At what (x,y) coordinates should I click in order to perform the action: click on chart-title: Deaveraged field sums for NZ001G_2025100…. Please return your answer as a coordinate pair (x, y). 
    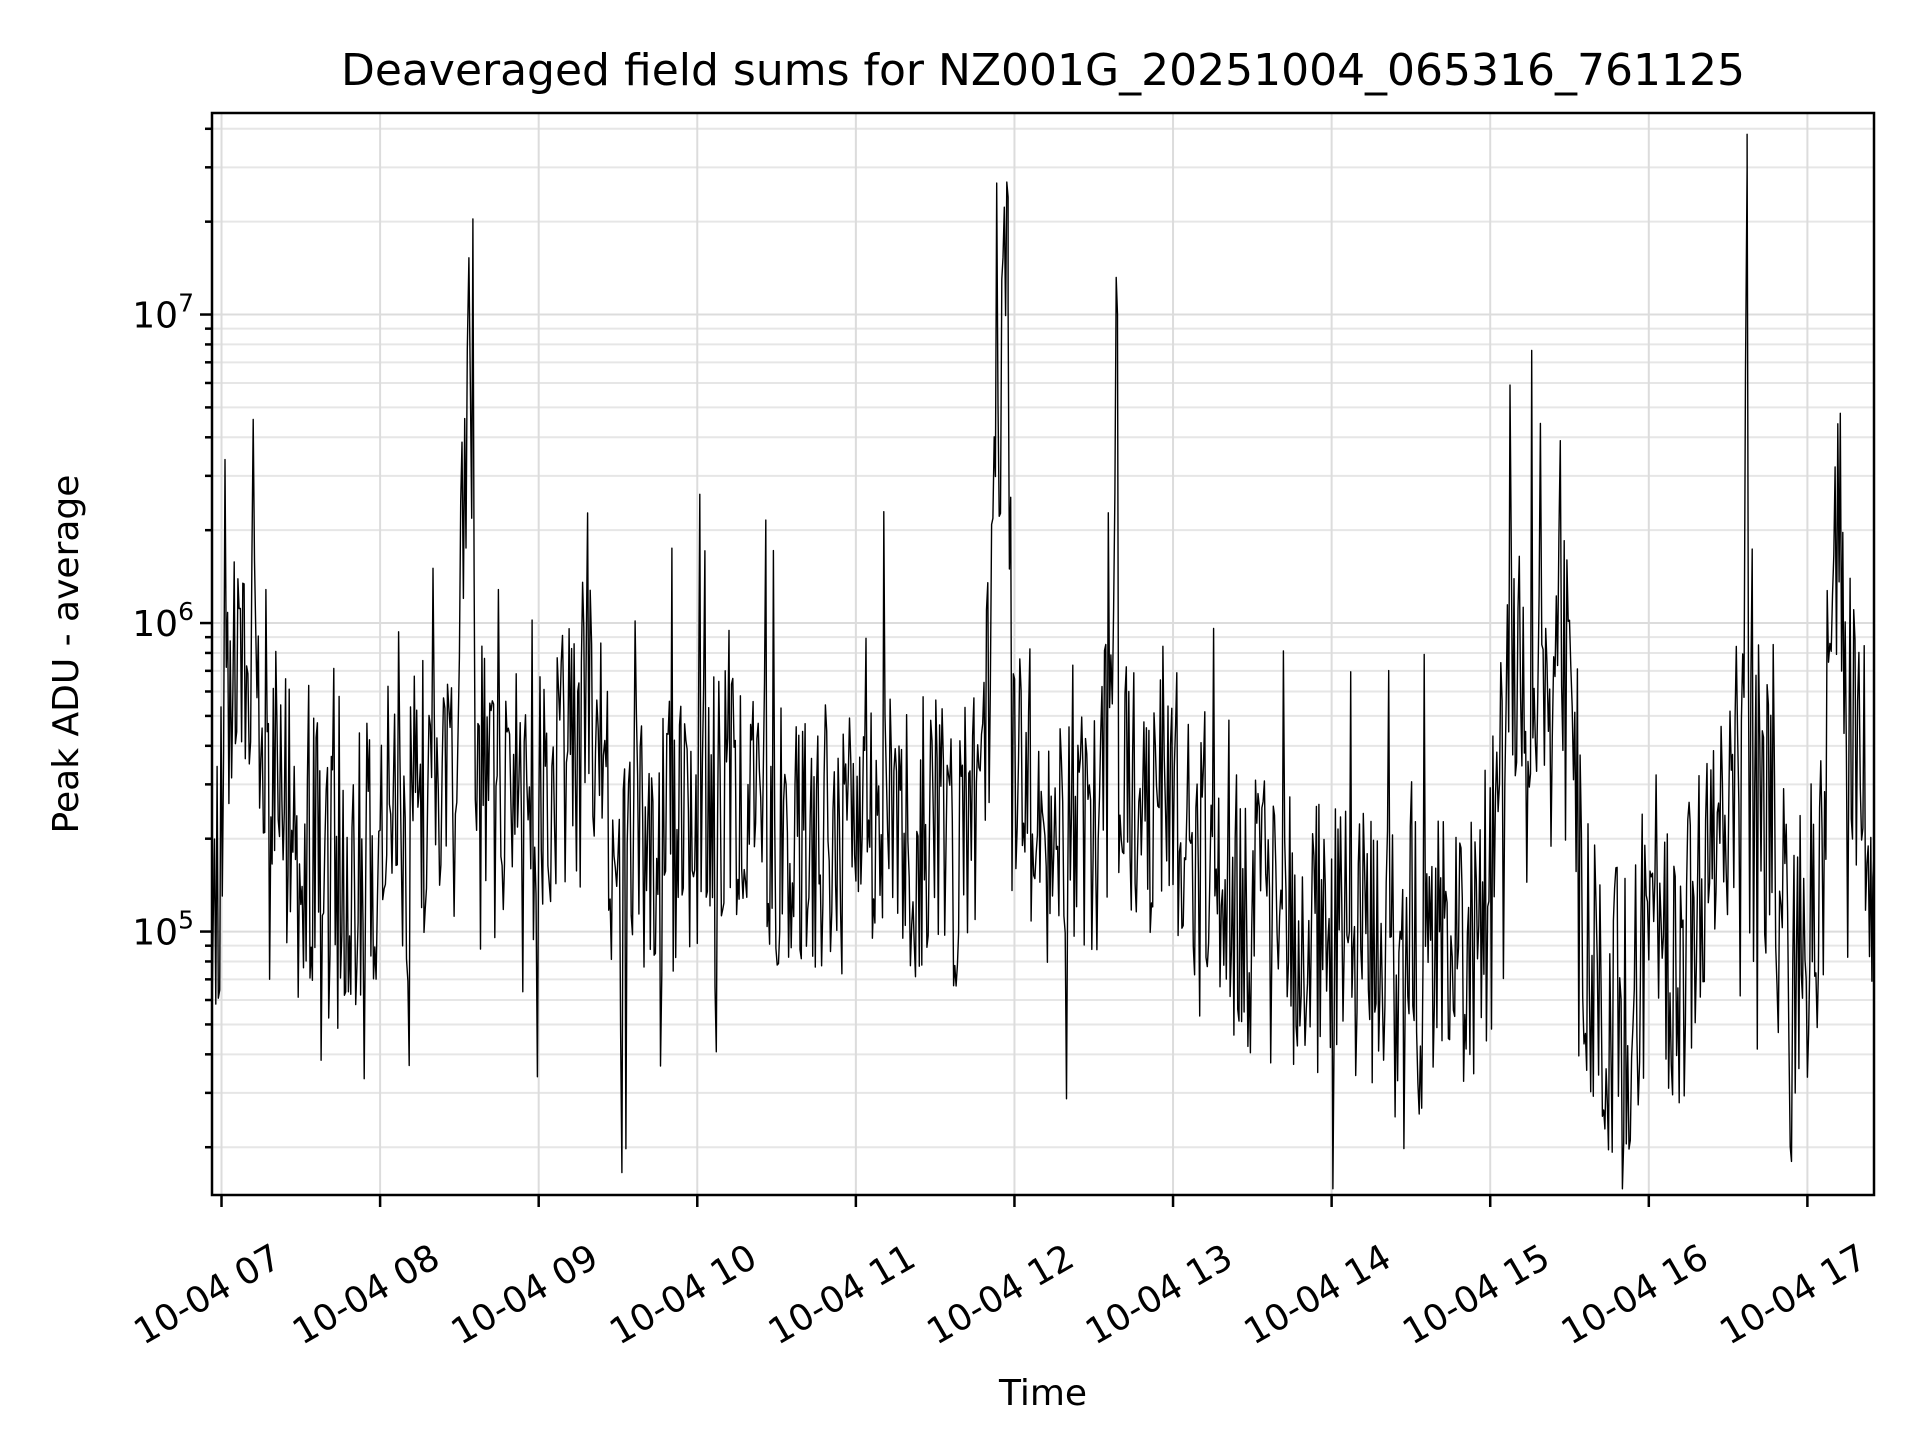
    Looking at the image, I should click on (1043, 70).